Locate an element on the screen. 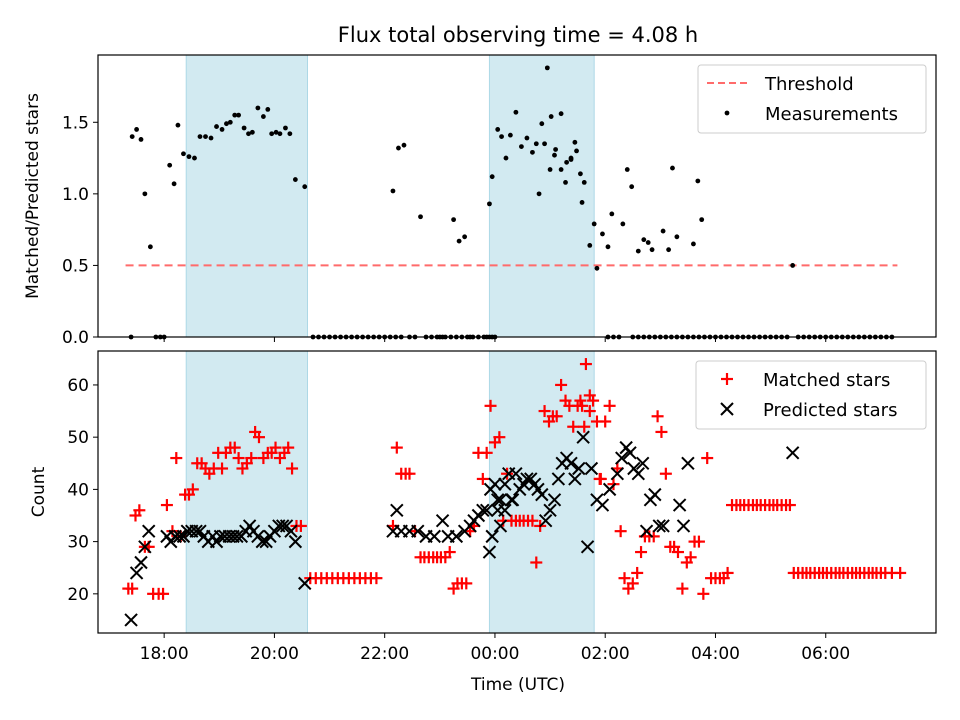  count-y-ticks: 20 30 40 50 60 is located at coordinates (82, 490).